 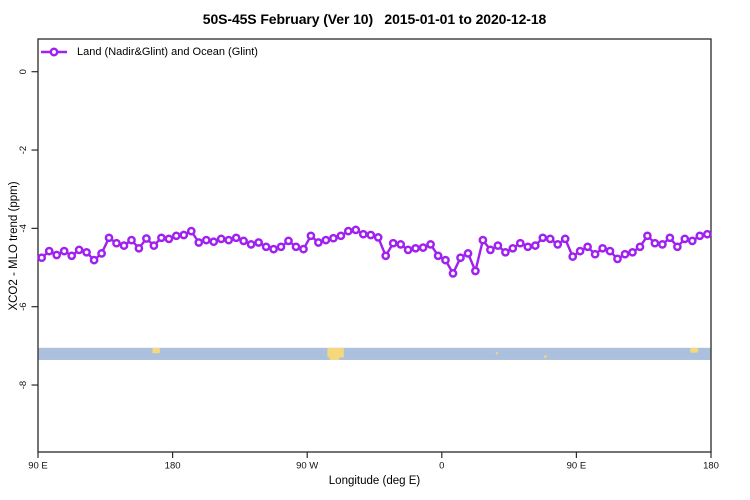 I want to click on land-new-zealand, so click(x=156, y=350).